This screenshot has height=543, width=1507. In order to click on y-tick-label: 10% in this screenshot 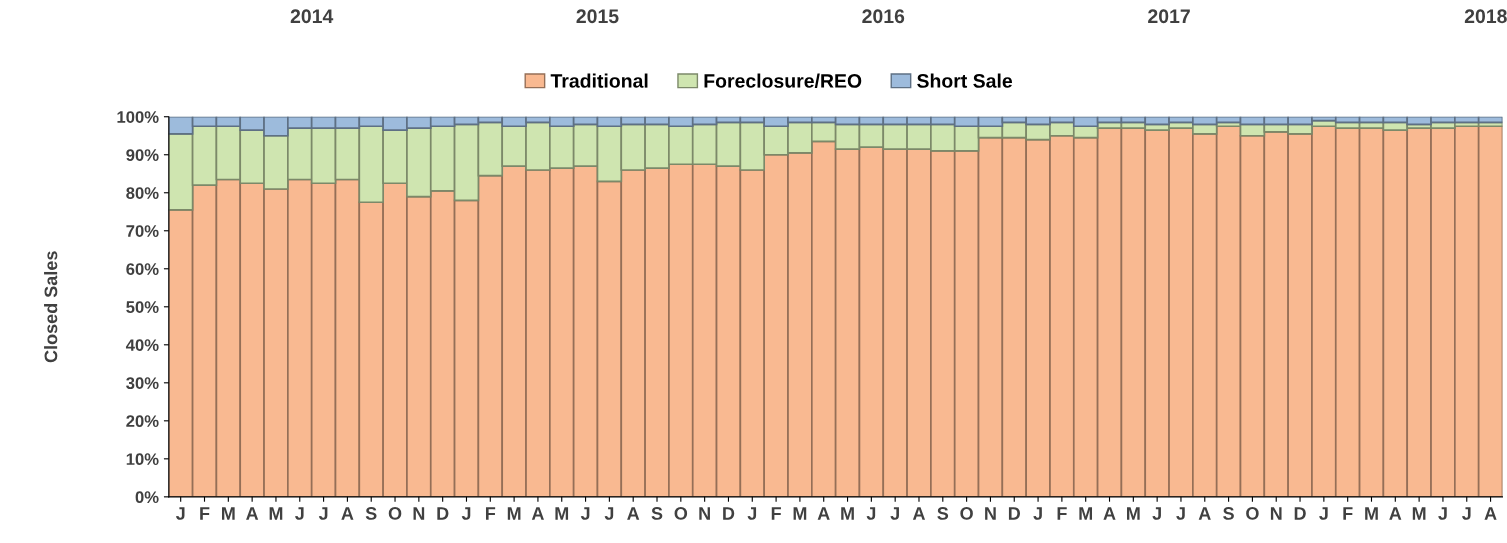, I will do `click(142, 459)`.